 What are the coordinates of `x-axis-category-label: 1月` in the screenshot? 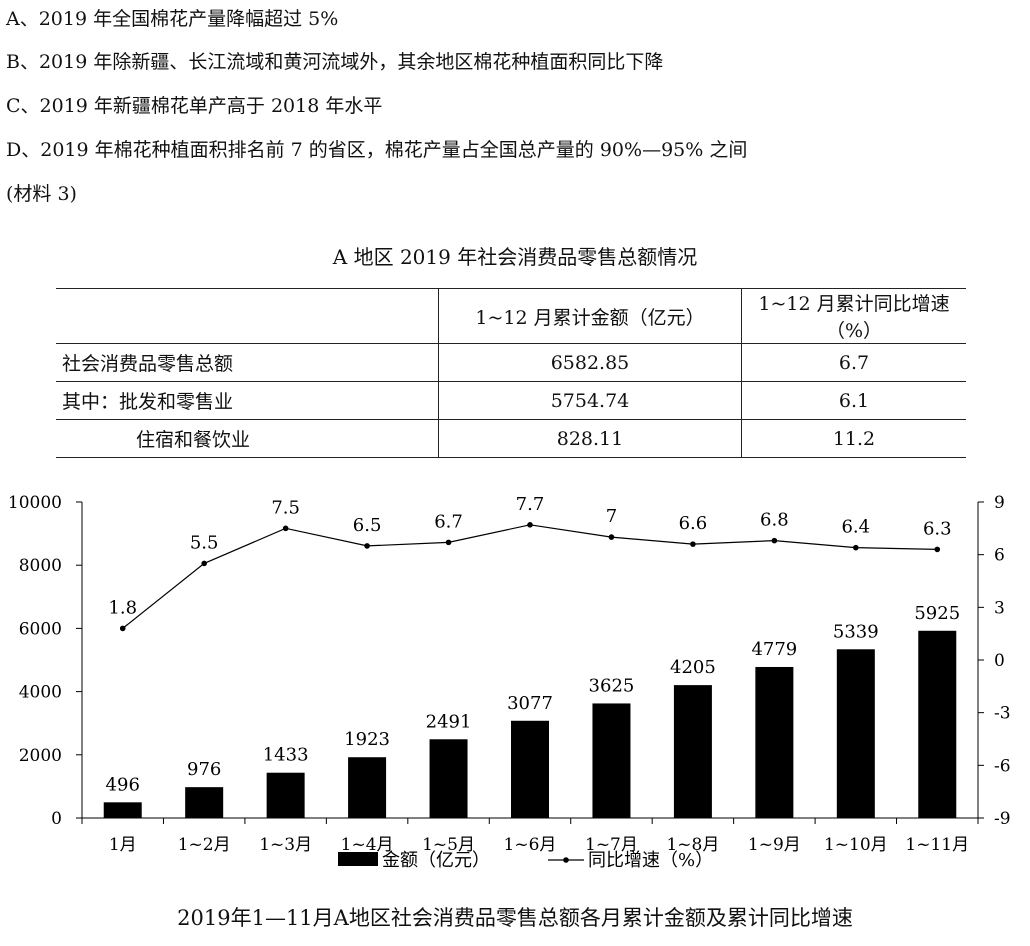 It's located at (123, 845).